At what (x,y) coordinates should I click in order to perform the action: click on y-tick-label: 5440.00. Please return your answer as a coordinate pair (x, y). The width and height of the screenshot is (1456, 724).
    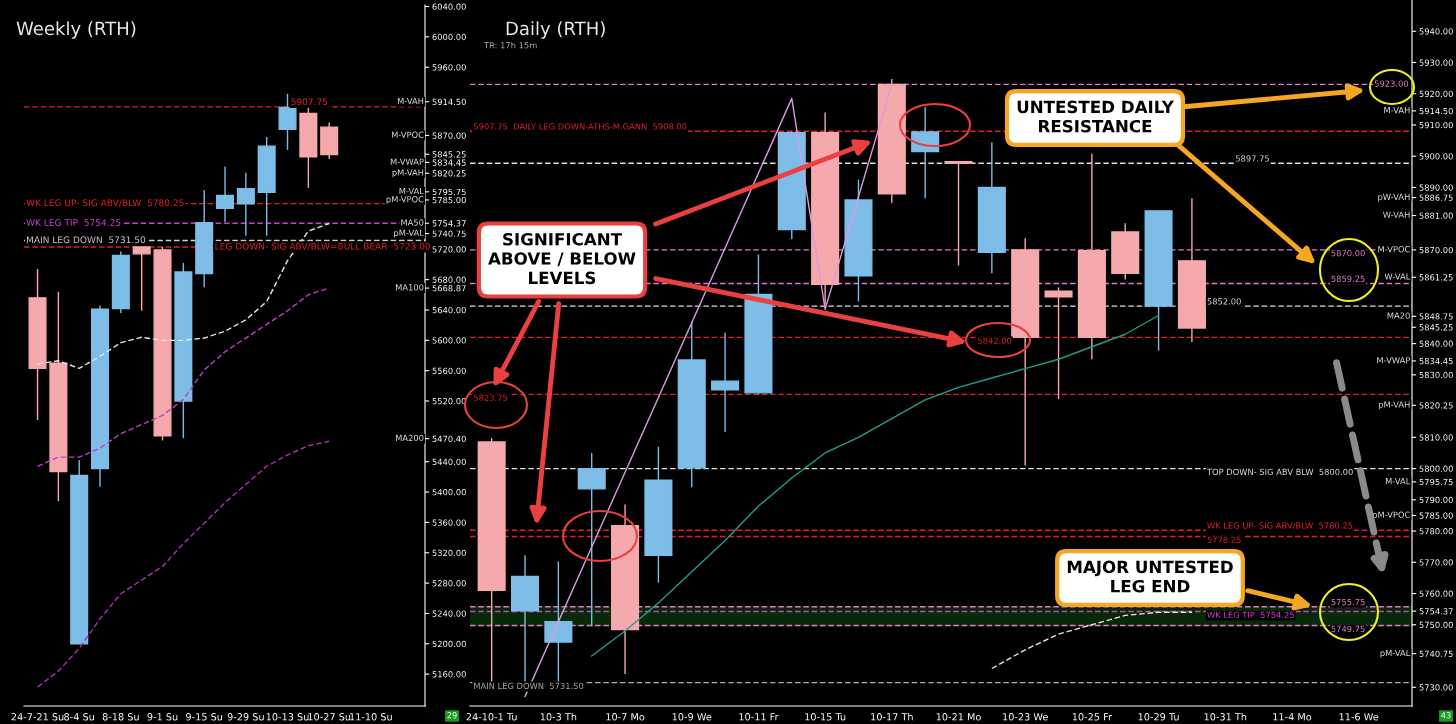
    Looking at the image, I should click on (449, 461).